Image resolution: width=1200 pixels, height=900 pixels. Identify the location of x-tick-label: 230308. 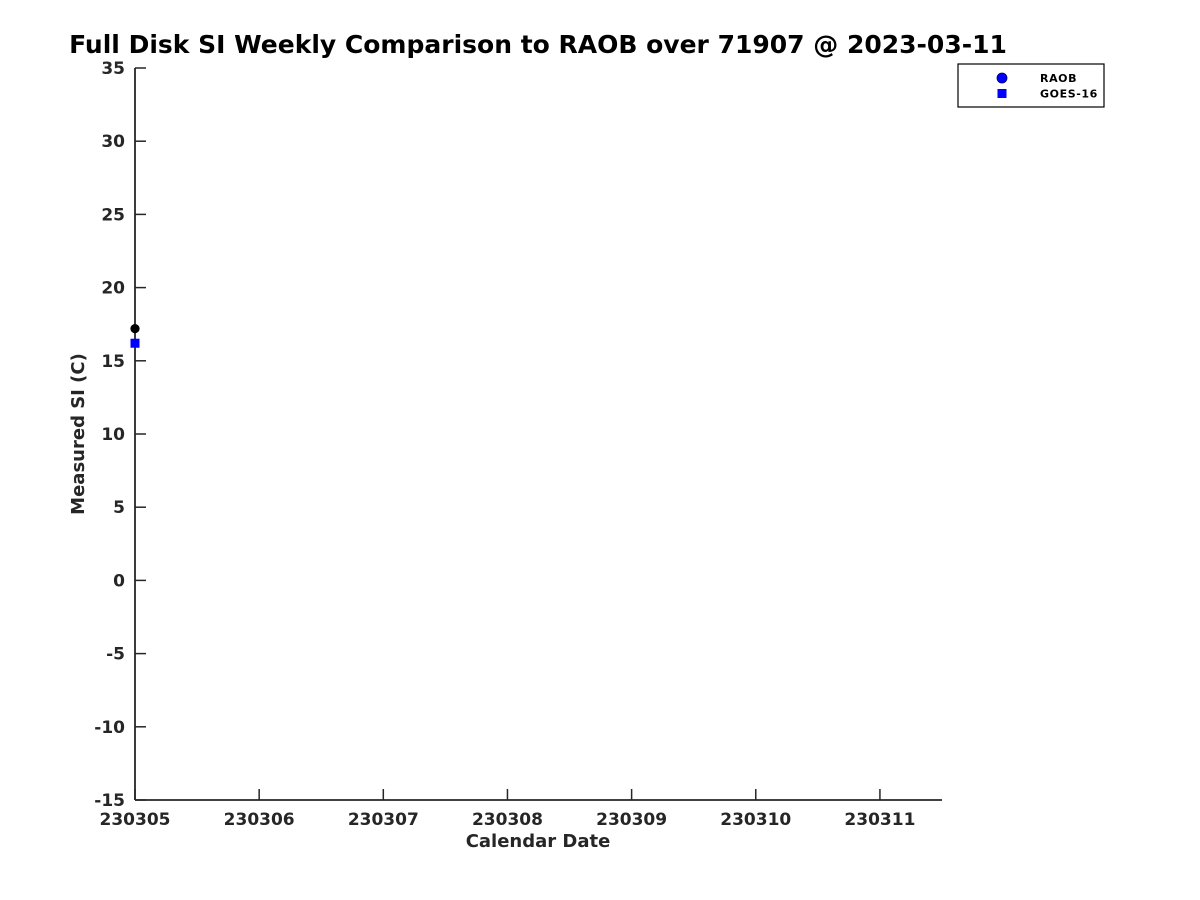
(507, 820).